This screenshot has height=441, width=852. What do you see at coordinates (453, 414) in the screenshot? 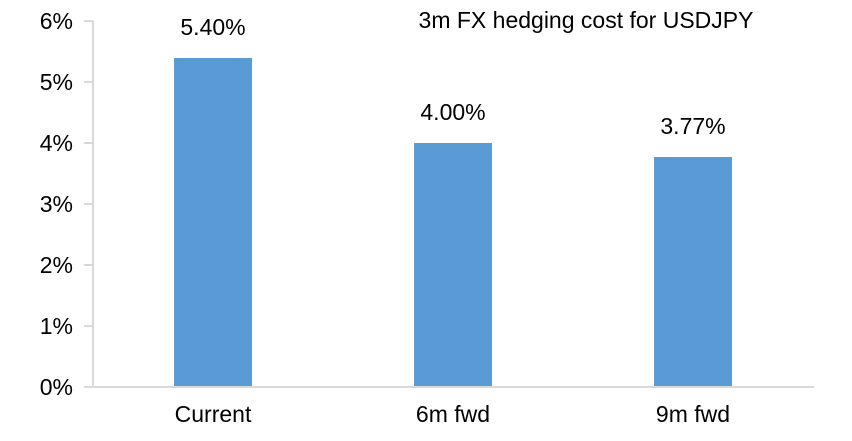
I see `x-category-label: 6m fwd` at bounding box center [453, 414].